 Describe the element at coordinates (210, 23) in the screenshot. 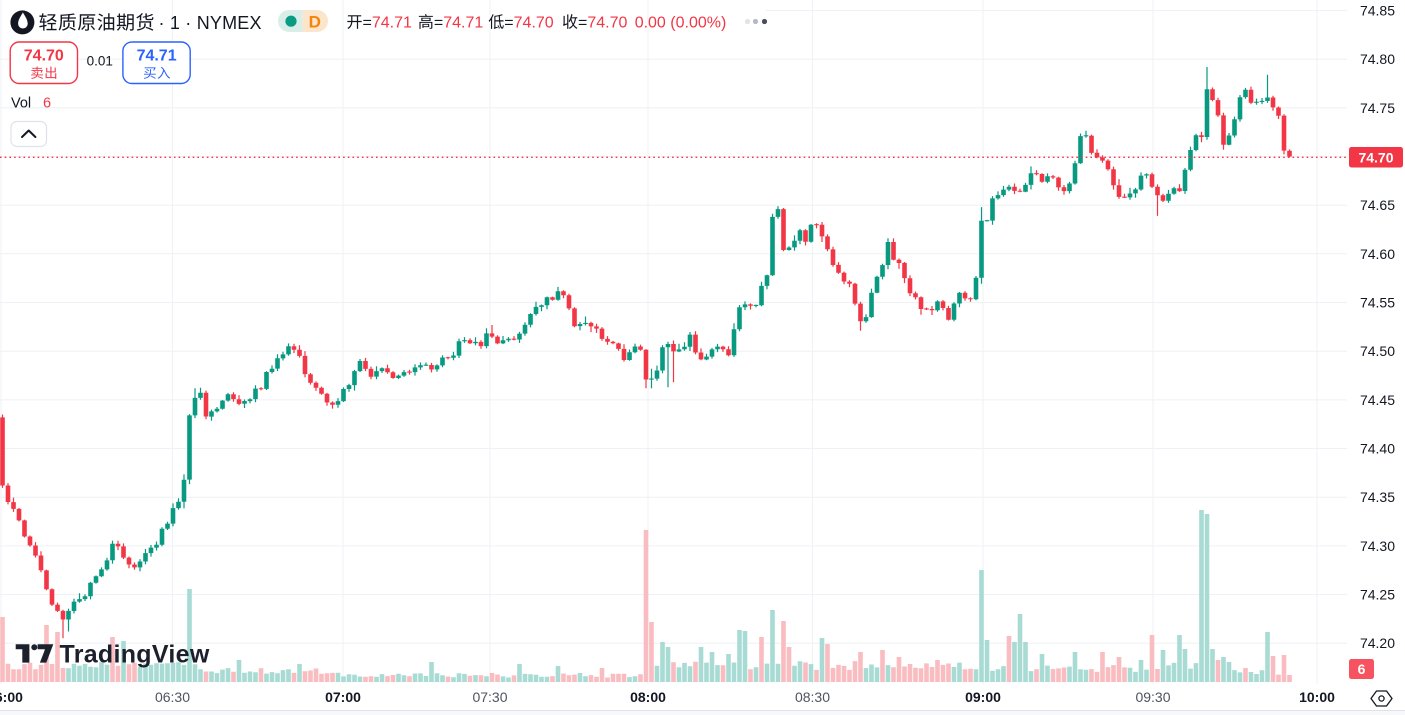

I see `svg-text: · 1 · NYMEX` at that location.